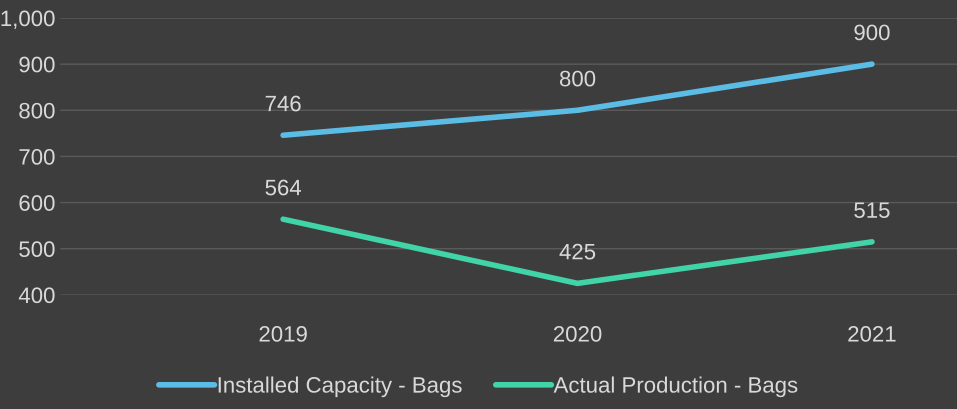 The height and width of the screenshot is (409, 957). Describe the element at coordinates (37, 156) in the screenshot. I see `y-tick-label: 700` at that location.